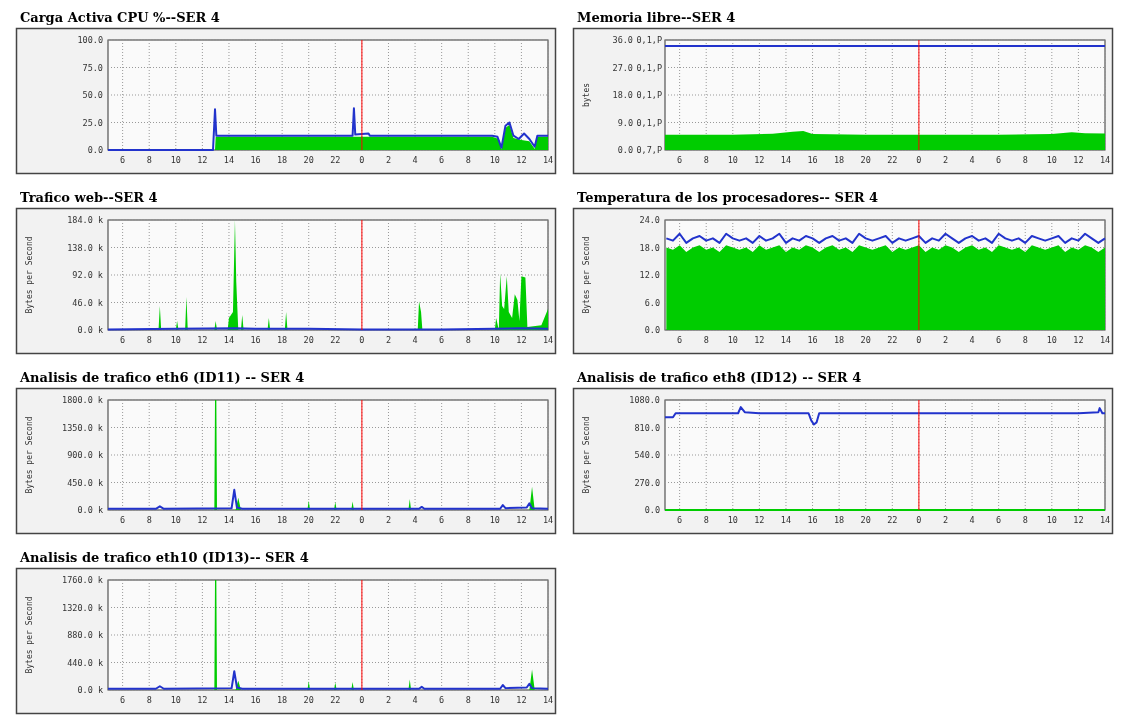  What do you see at coordinates (89, 197) in the screenshot?
I see `chart-title: Trafico web--SER 4` at bounding box center [89, 197].